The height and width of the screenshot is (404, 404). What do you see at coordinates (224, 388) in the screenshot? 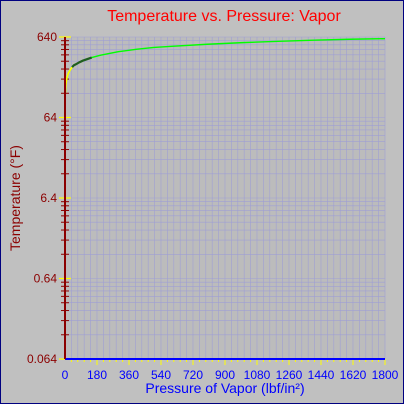
I see `x-axis-label: Pressure of Vapor (lbf/in²)` at bounding box center [224, 388].